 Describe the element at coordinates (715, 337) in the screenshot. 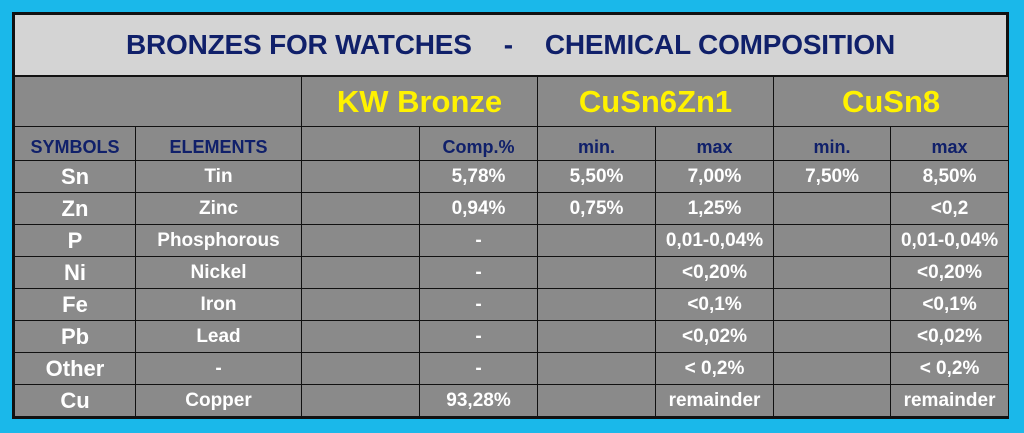

I see `cell-cusn6zn1-max: <0,02%` at that location.